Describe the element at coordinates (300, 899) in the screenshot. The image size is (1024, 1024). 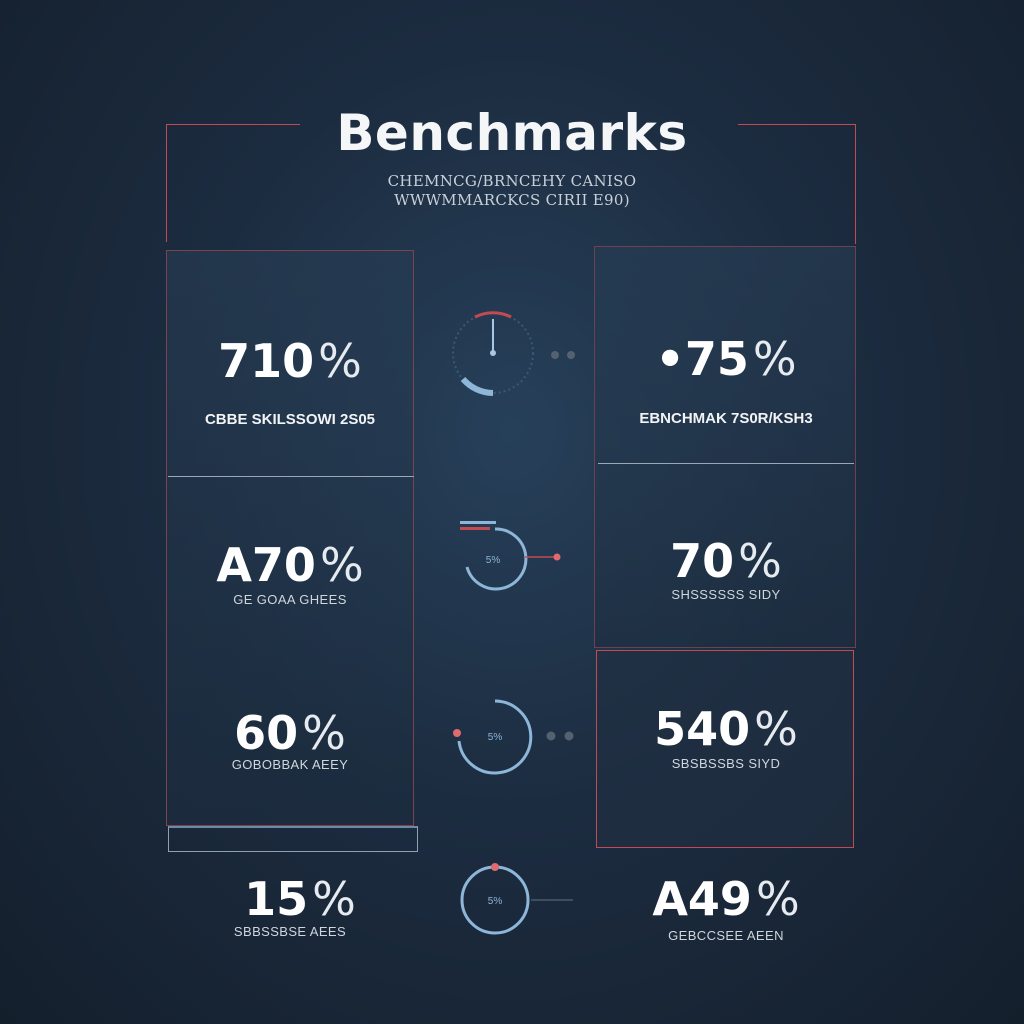
I see `left-metric-4-value: 15%` at that location.